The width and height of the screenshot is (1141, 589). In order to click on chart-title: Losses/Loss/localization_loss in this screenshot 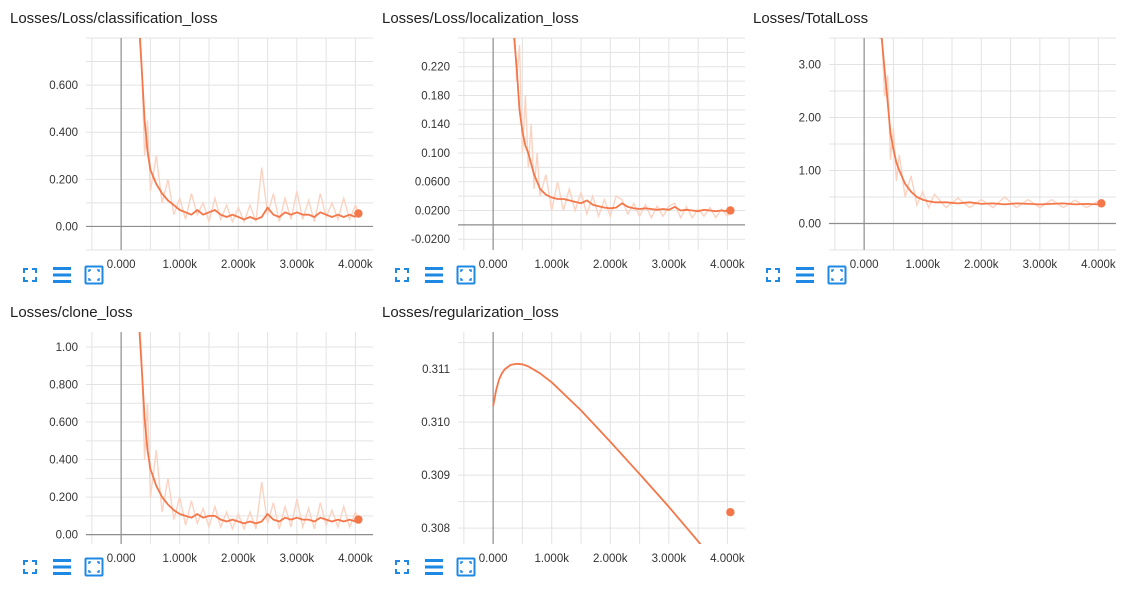, I will do `click(480, 18)`.